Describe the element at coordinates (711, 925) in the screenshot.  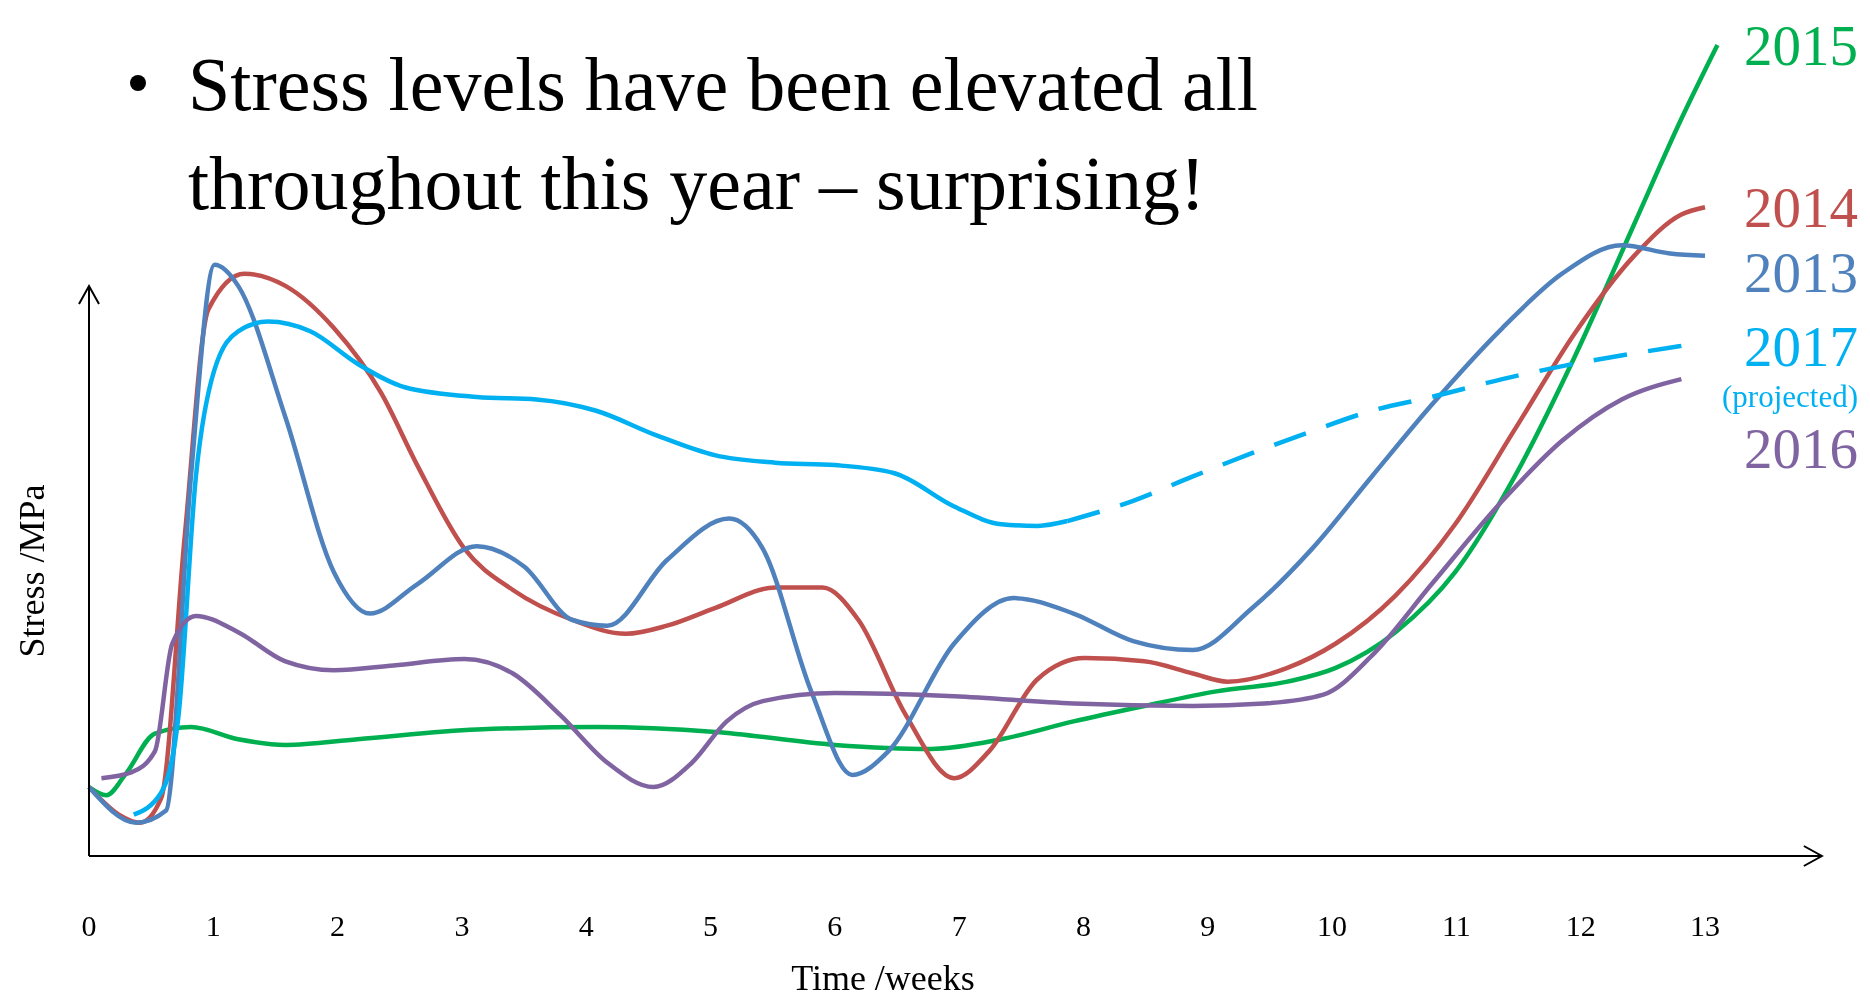
I see `x-tick-label: 5` at that location.